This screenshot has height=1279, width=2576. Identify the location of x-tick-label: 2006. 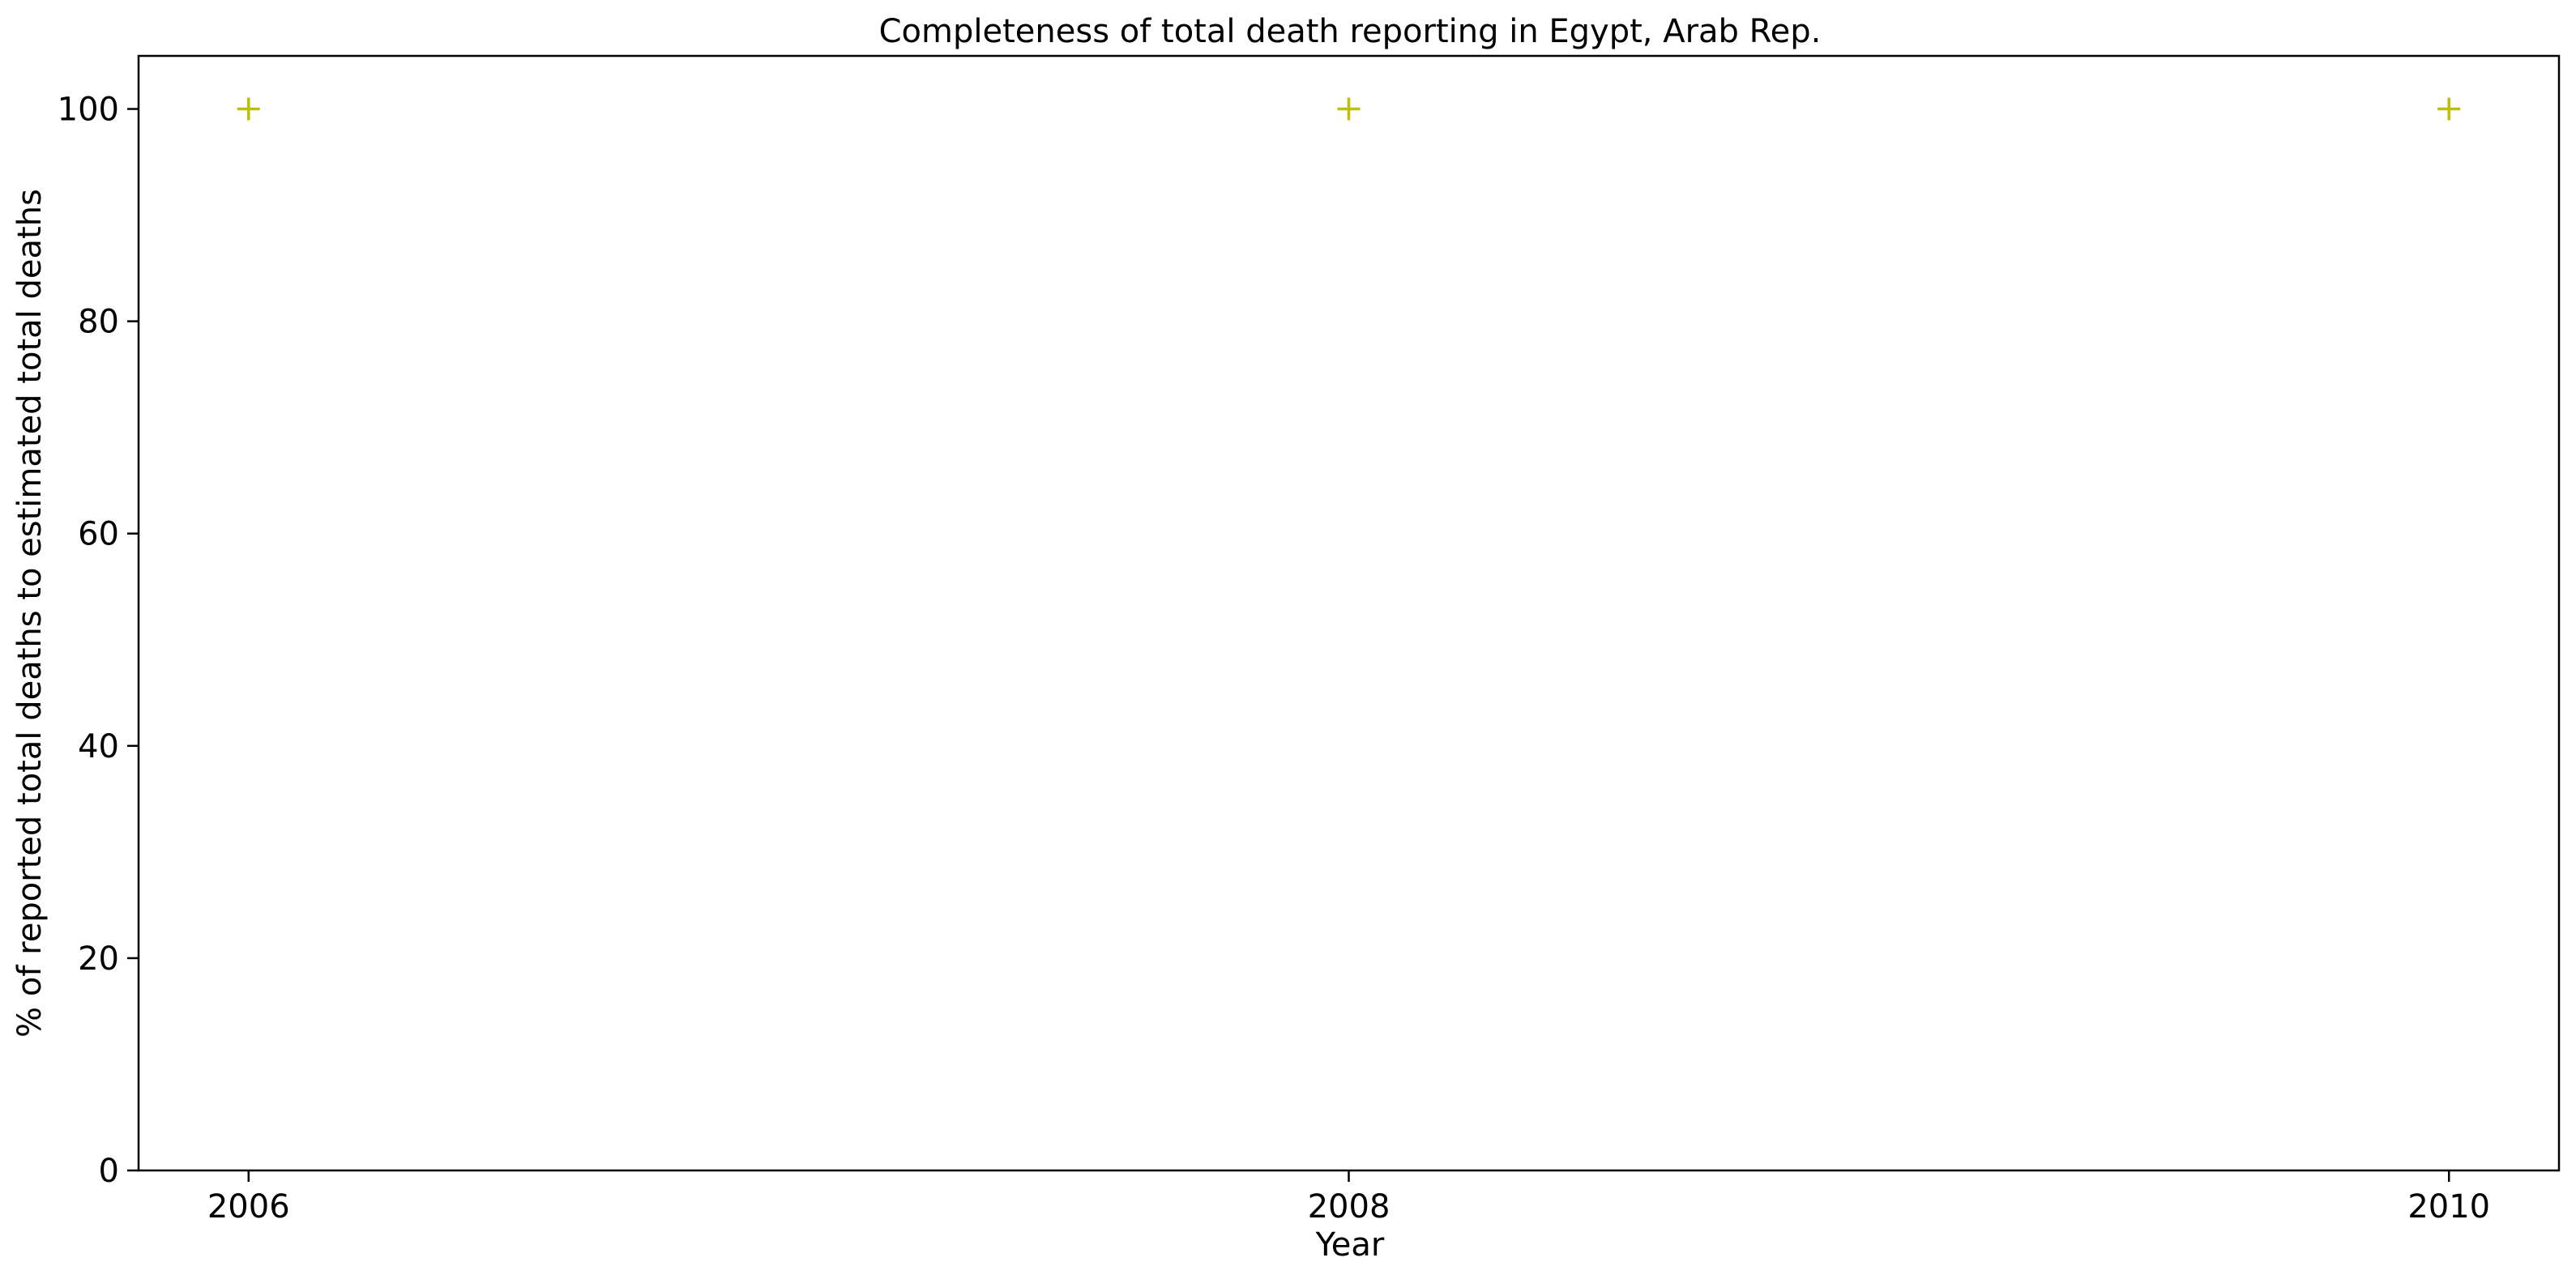
(248, 1207).